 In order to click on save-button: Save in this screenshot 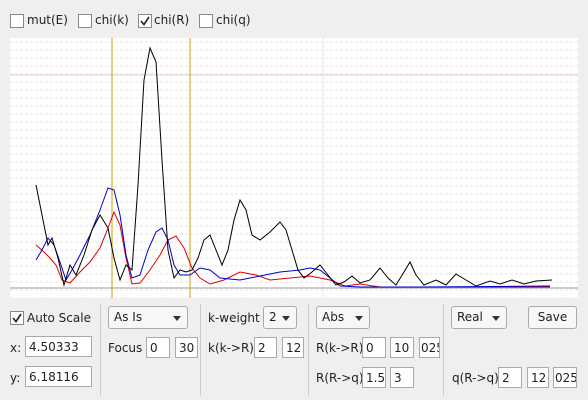, I will do `click(552, 317)`.